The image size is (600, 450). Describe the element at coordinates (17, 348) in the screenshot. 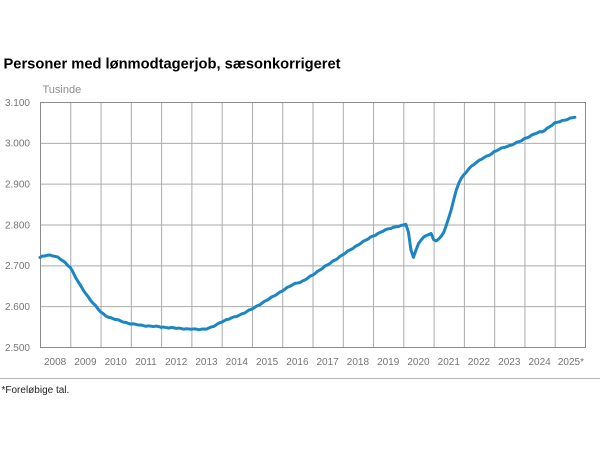

I see `svg-text: 2.500` at that location.